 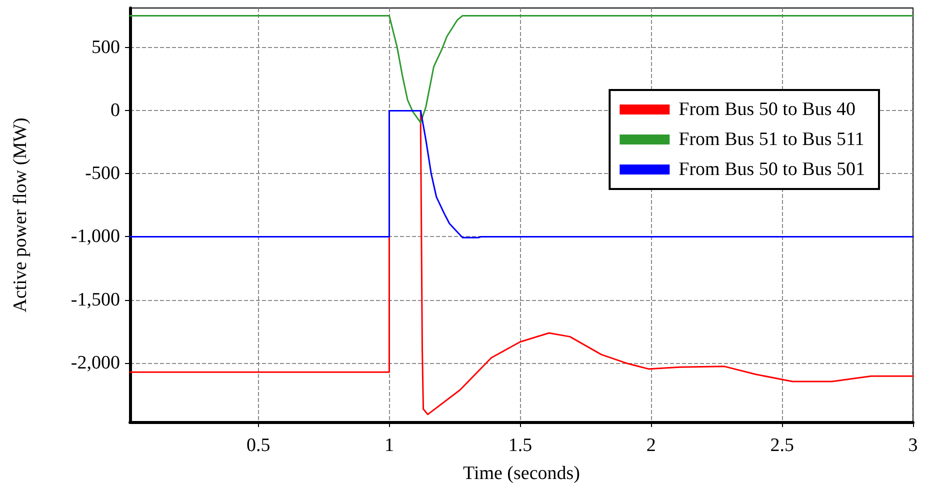 I want to click on x-tick-label: 3, so click(x=913, y=445).